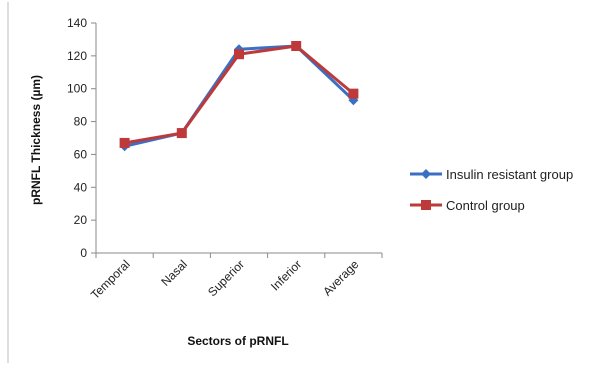 This screenshot has width=606, height=365. What do you see at coordinates (174, 273) in the screenshot?
I see `x-tick-label: Nasal` at bounding box center [174, 273].